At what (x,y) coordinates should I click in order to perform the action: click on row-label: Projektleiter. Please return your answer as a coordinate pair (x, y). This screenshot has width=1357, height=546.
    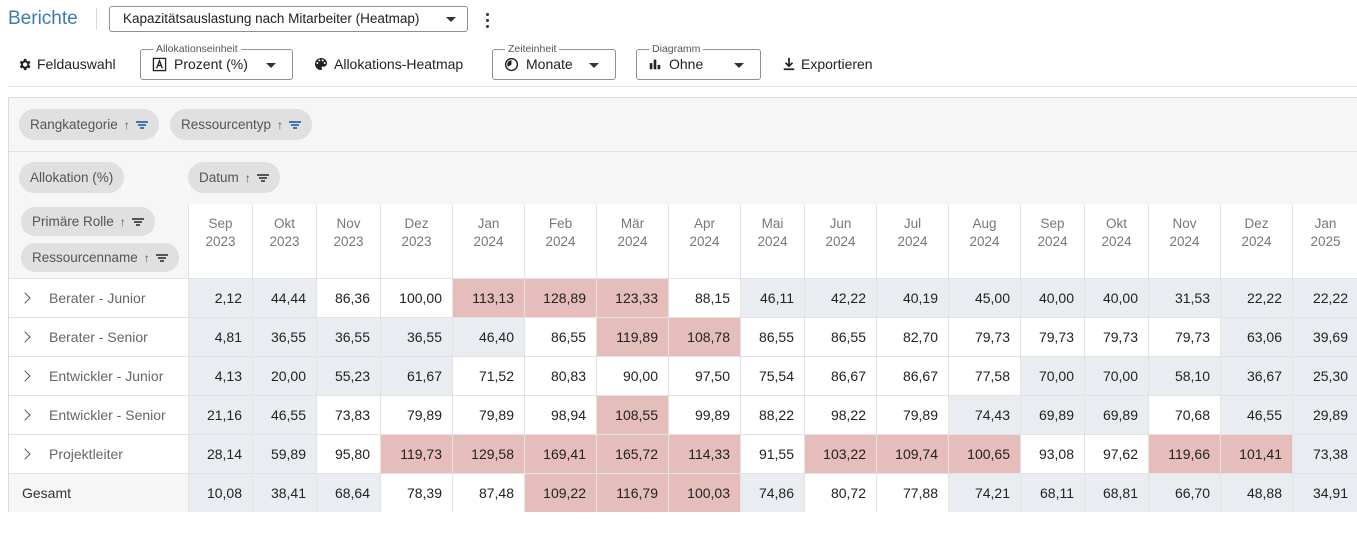
    Looking at the image, I should click on (98, 454).